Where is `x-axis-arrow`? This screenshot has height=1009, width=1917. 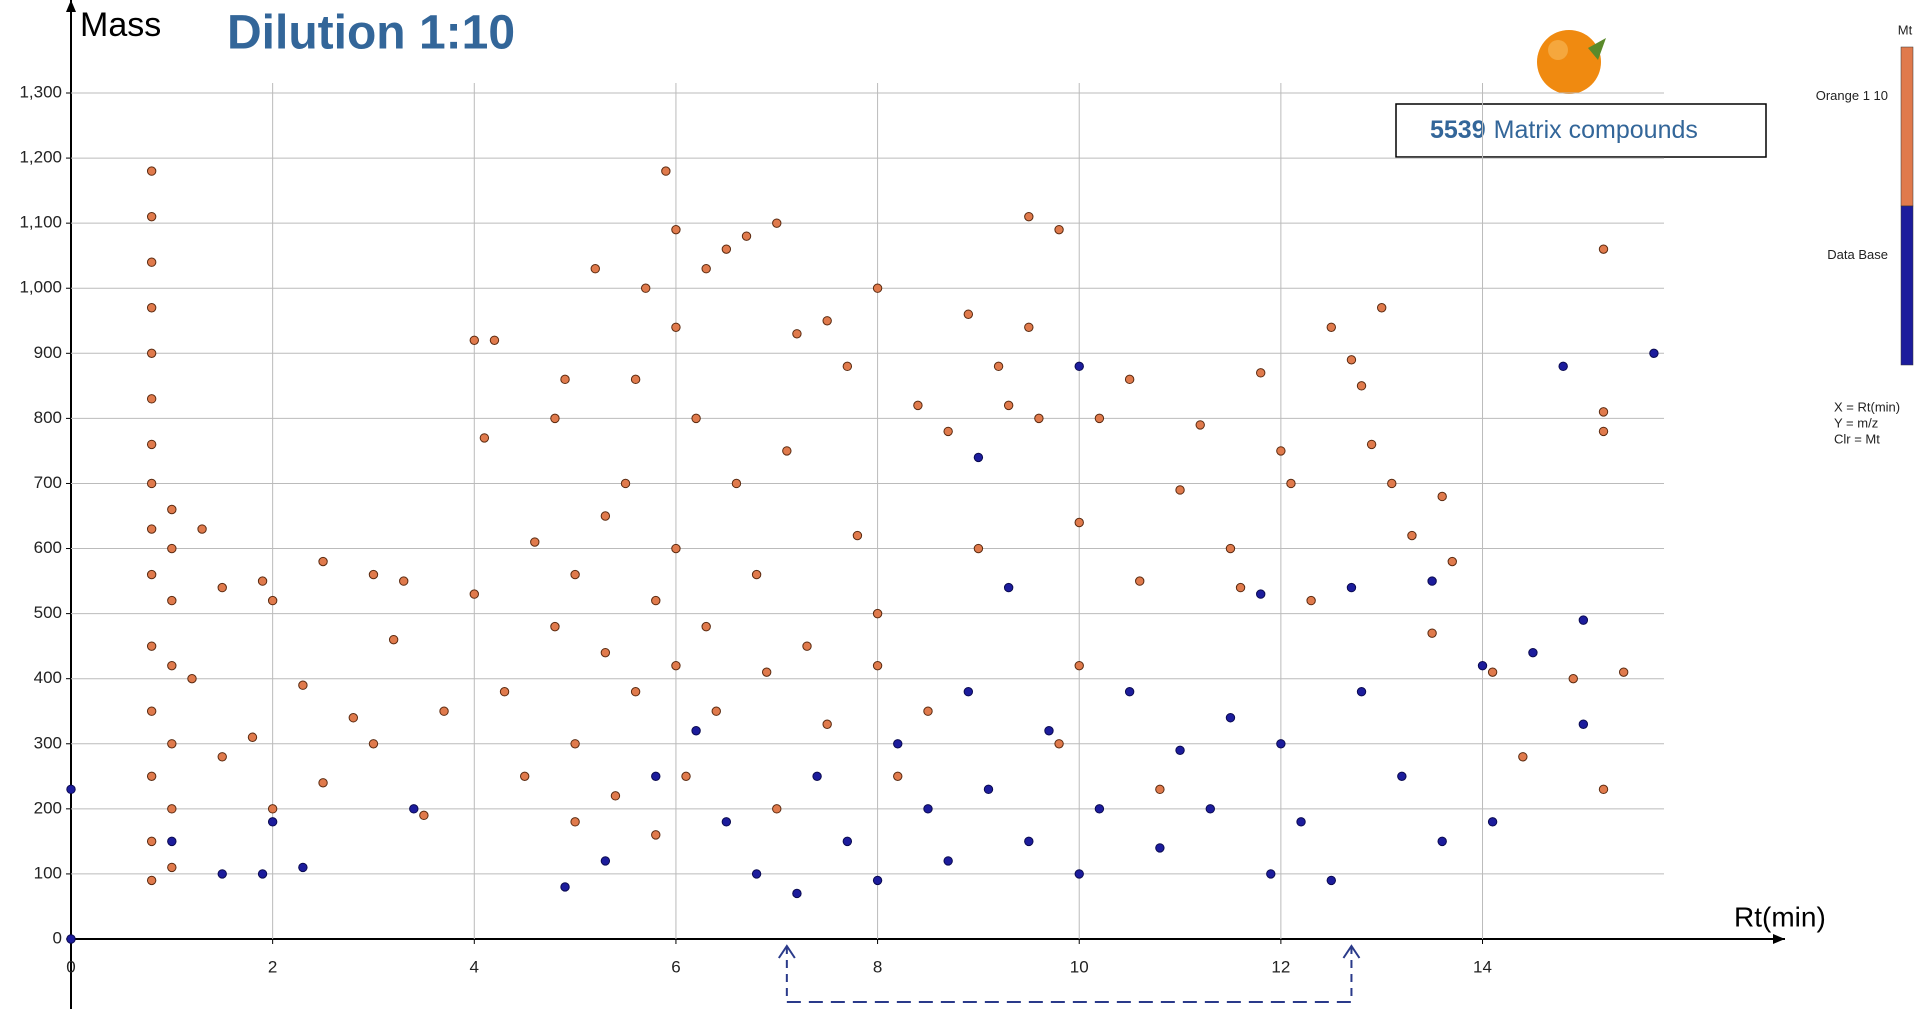 x-axis-arrow is located at coordinates (1779, 939).